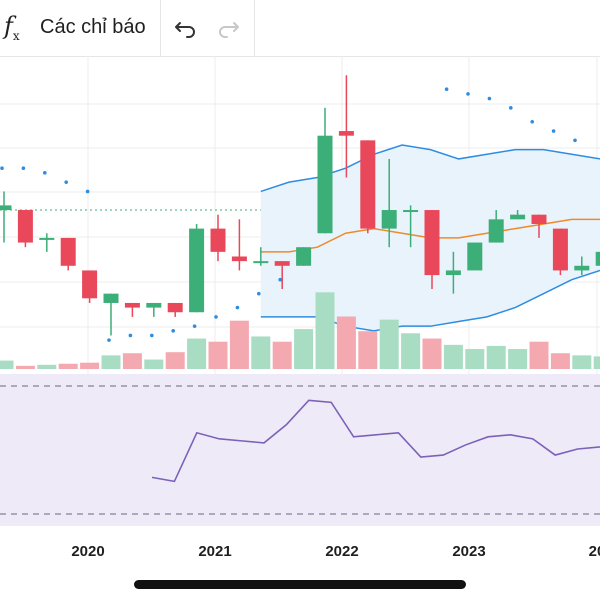 The image size is (600, 600). I want to click on x-axis-label: 2020, so click(87, 551).